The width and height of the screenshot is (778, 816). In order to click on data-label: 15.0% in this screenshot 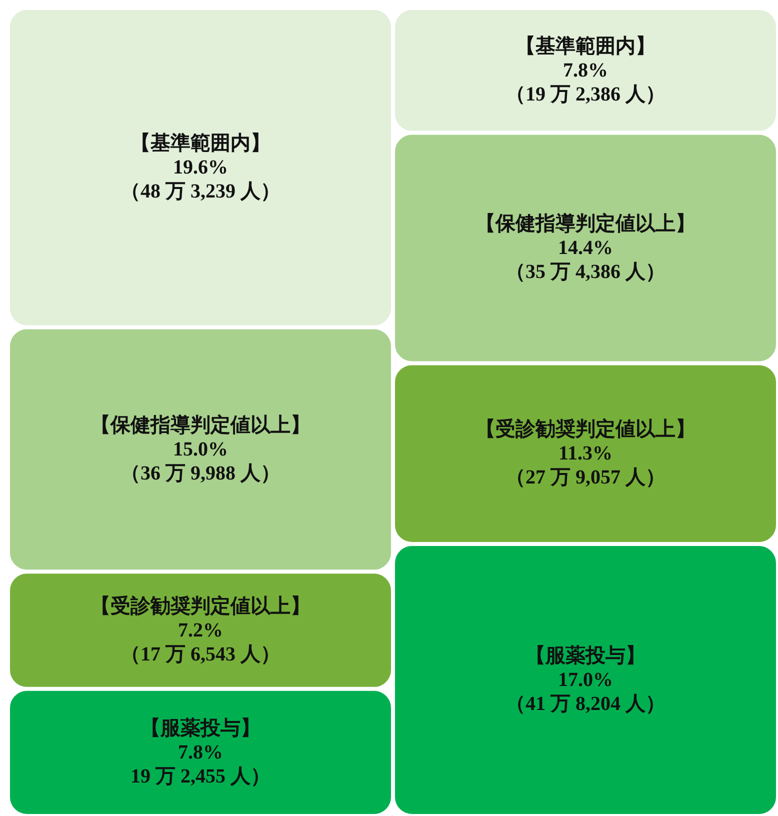, I will do `click(200, 449)`.